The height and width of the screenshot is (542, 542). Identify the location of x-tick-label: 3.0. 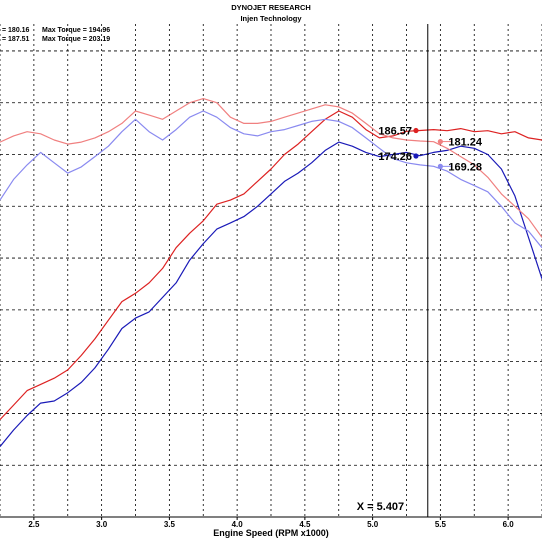
(102, 524).